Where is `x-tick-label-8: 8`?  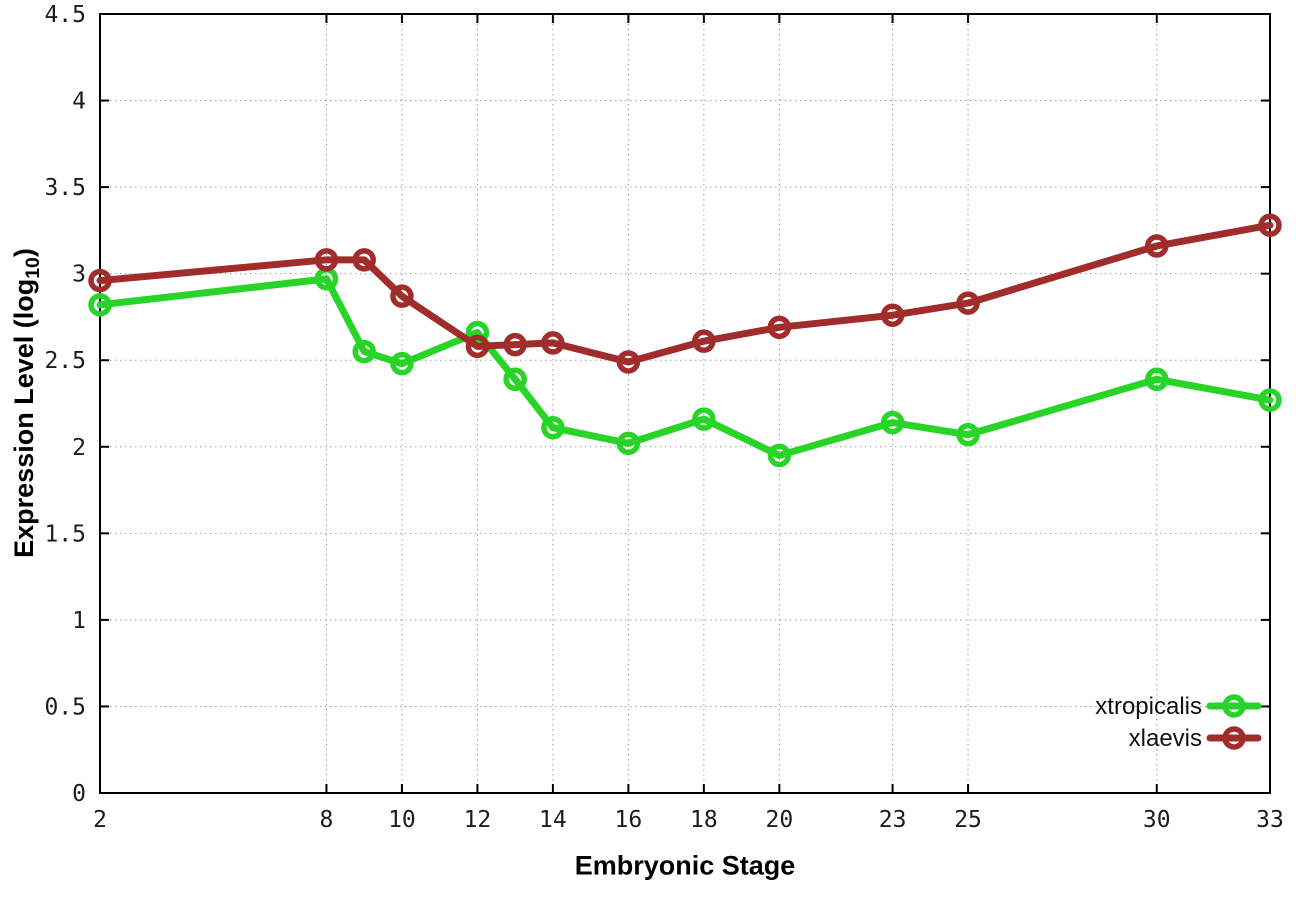
x-tick-label-8: 8 is located at coordinates (327, 820).